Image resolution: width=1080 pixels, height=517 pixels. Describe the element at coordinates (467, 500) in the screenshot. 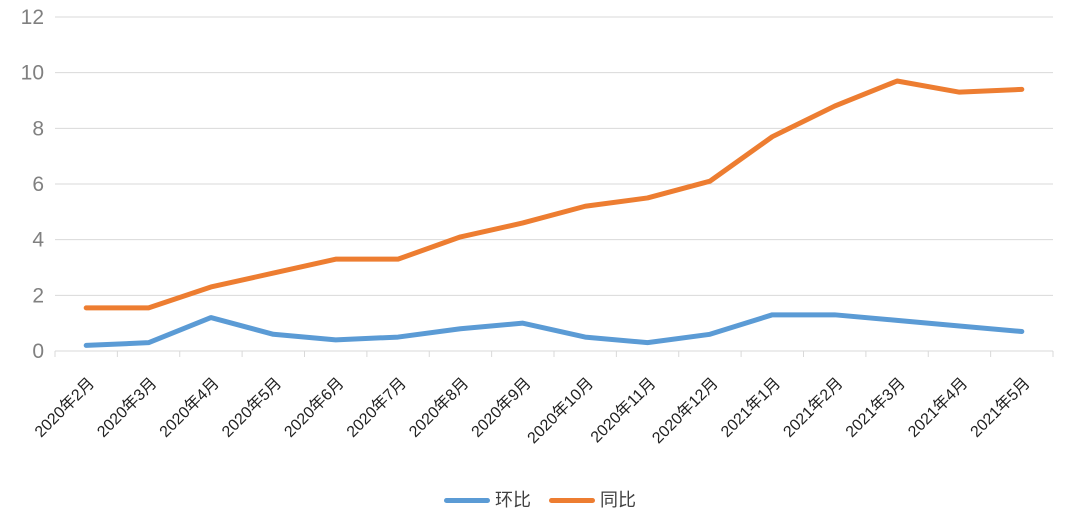

I see `legend-swatch-huanbi-icon` at that location.